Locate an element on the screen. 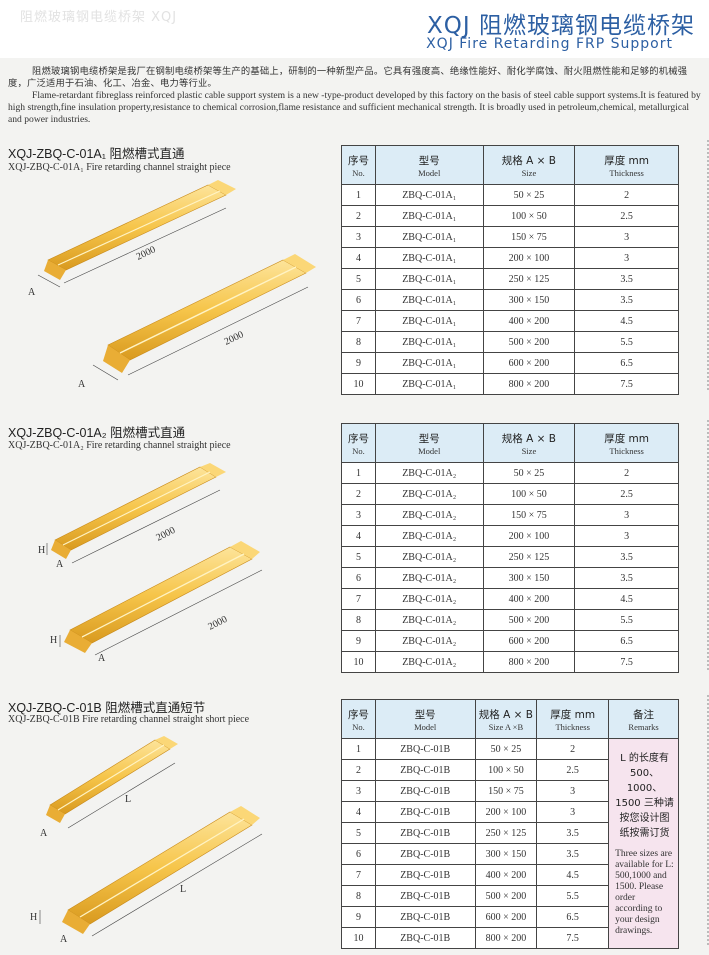 The height and width of the screenshot is (955, 709). header-size: 规格 A × B Size A ×B is located at coordinates (506, 719).